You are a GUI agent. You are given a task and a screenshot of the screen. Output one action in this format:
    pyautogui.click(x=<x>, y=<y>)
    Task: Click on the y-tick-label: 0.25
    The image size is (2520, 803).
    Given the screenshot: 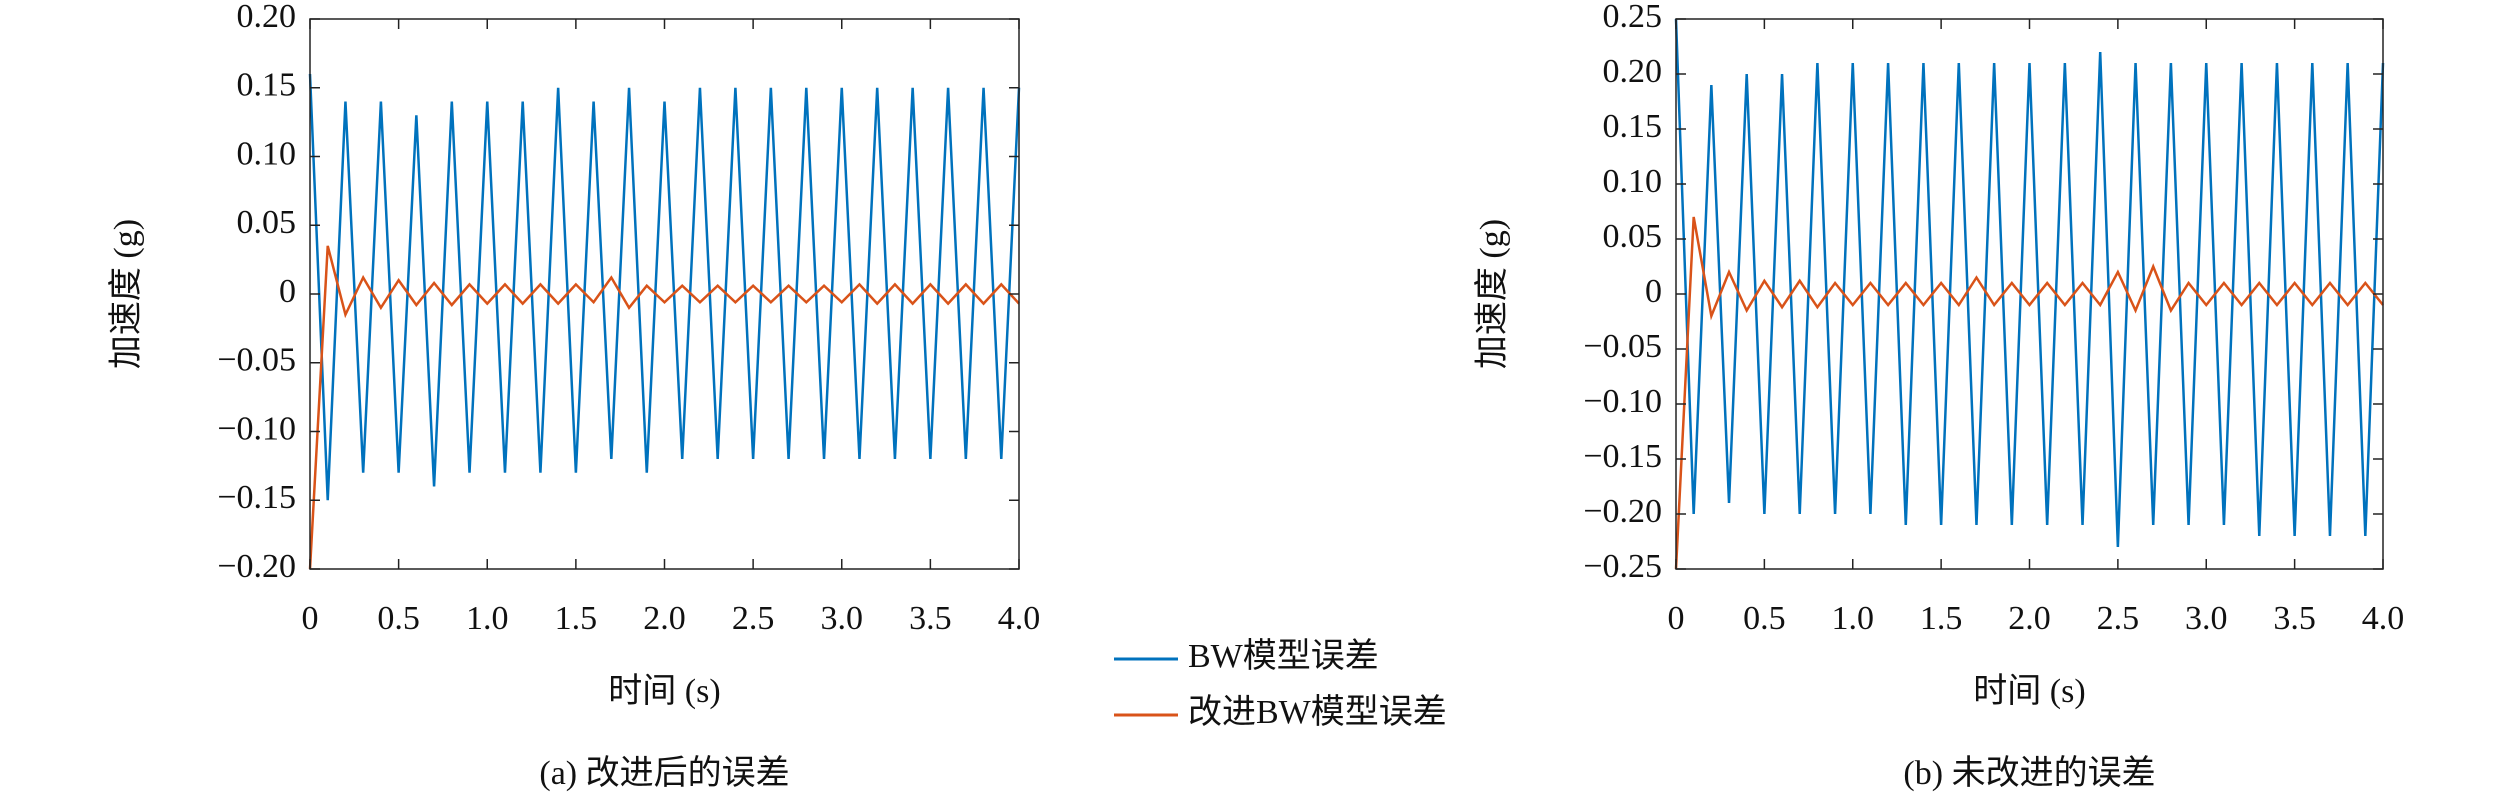 What is the action you would take?
    pyautogui.click(x=1633, y=17)
    